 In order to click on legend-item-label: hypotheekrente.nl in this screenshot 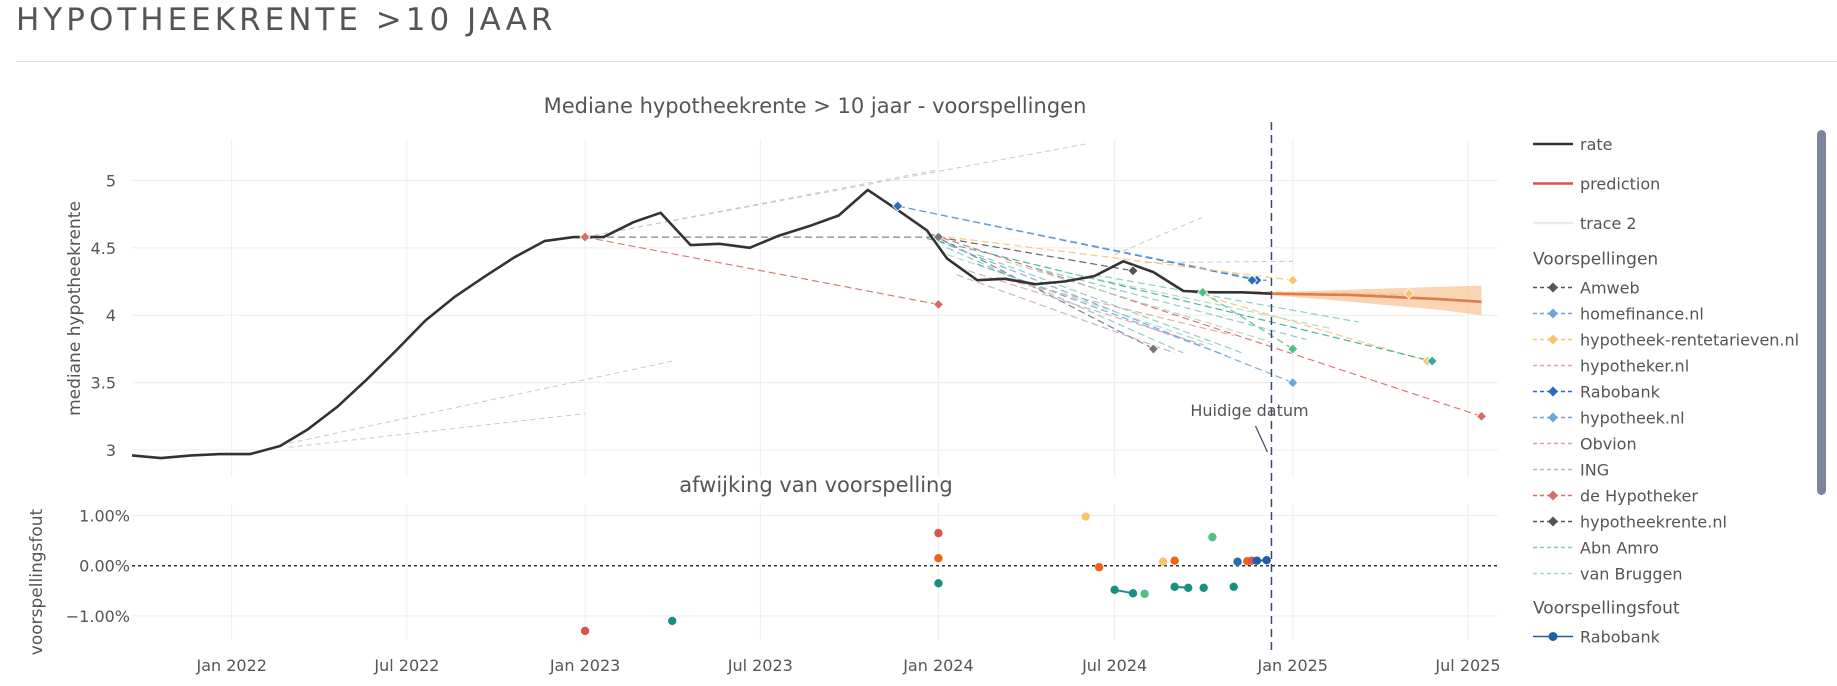, I will do `click(1653, 522)`.